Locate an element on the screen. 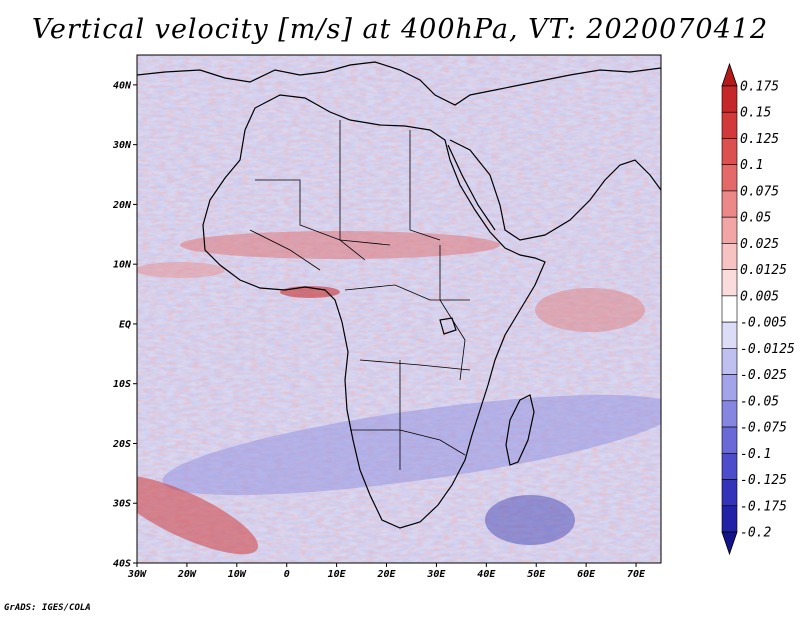 This screenshot has height=618, width=800. x-tick-label: 10E is located at coordinates (337, 574).